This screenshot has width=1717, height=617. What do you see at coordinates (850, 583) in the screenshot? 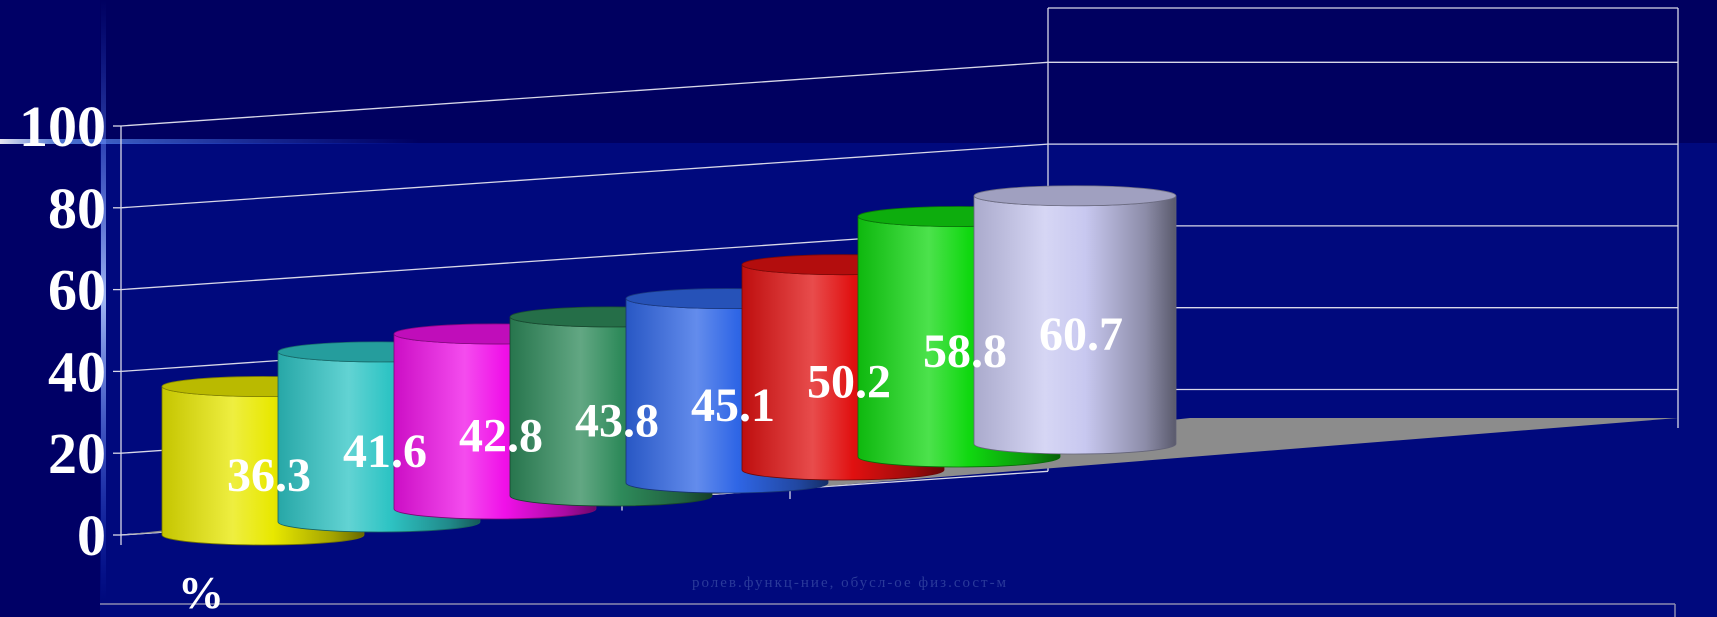
I see `x-axis-label: ролев.функц-ние, обусл-ое физ.сост-м` at bounding box center [850, 583].